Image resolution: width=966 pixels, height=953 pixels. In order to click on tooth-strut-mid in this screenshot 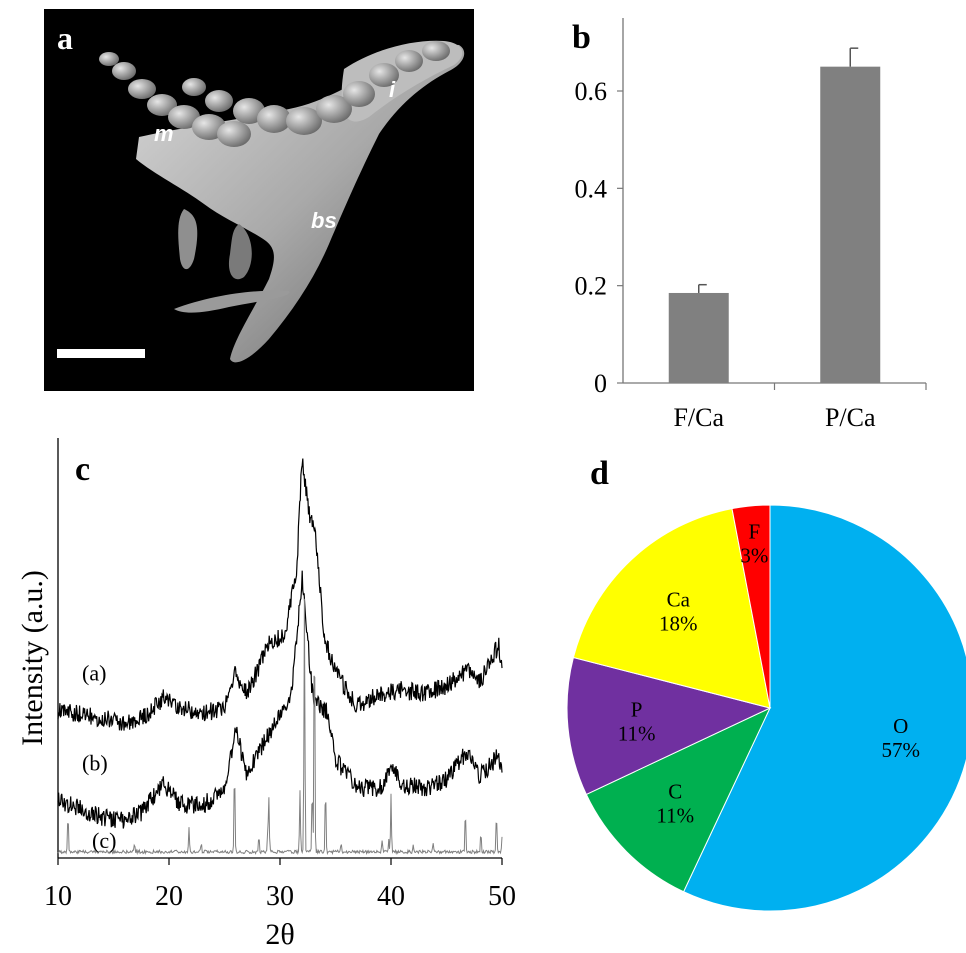, I will do `click(240, 252)`.